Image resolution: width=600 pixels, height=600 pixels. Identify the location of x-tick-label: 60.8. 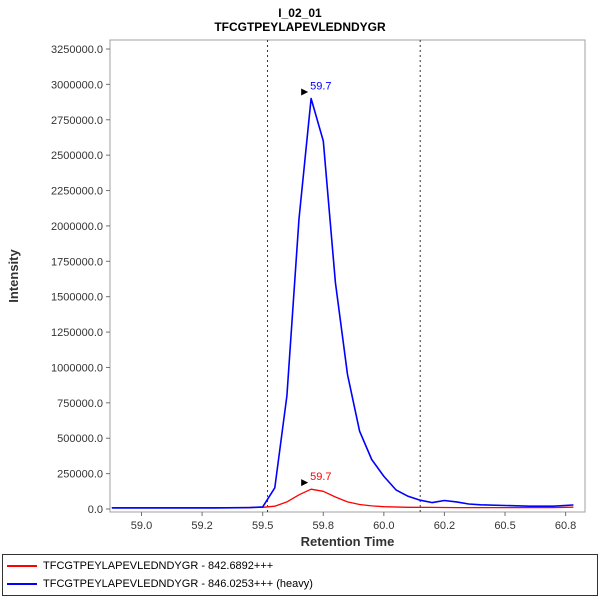
(565, 526).